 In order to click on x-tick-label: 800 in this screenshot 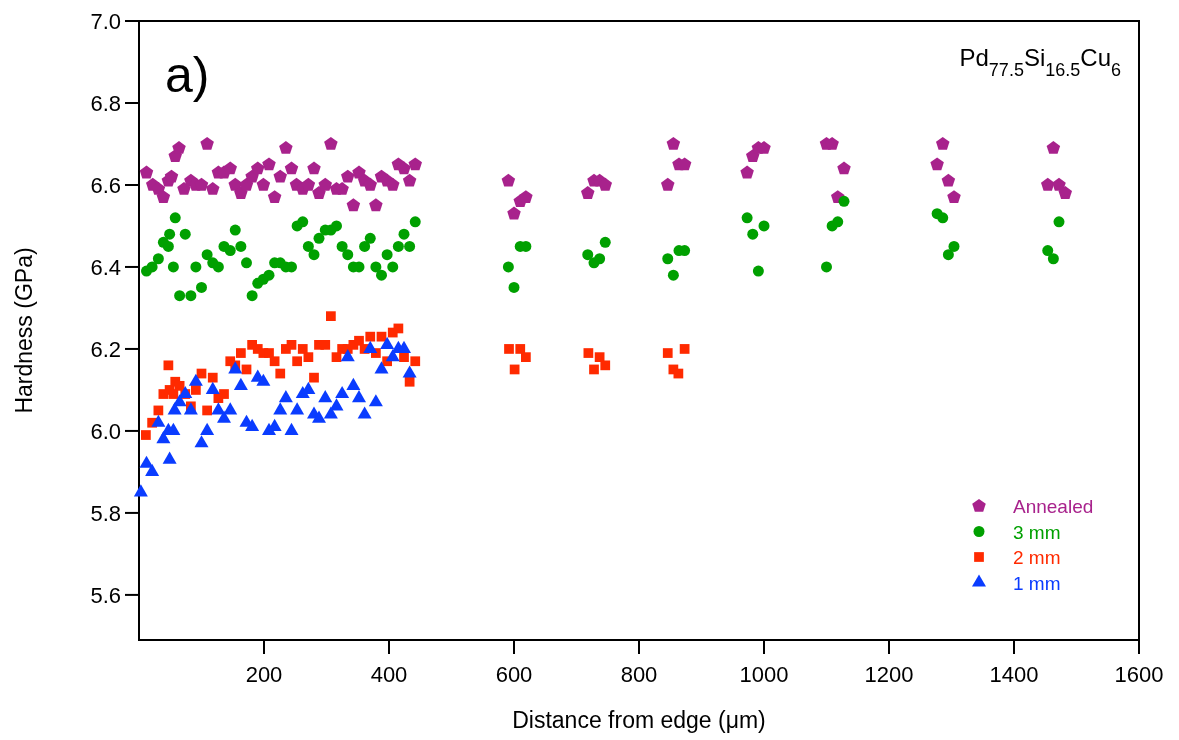, I will do `click(639, 674)`.